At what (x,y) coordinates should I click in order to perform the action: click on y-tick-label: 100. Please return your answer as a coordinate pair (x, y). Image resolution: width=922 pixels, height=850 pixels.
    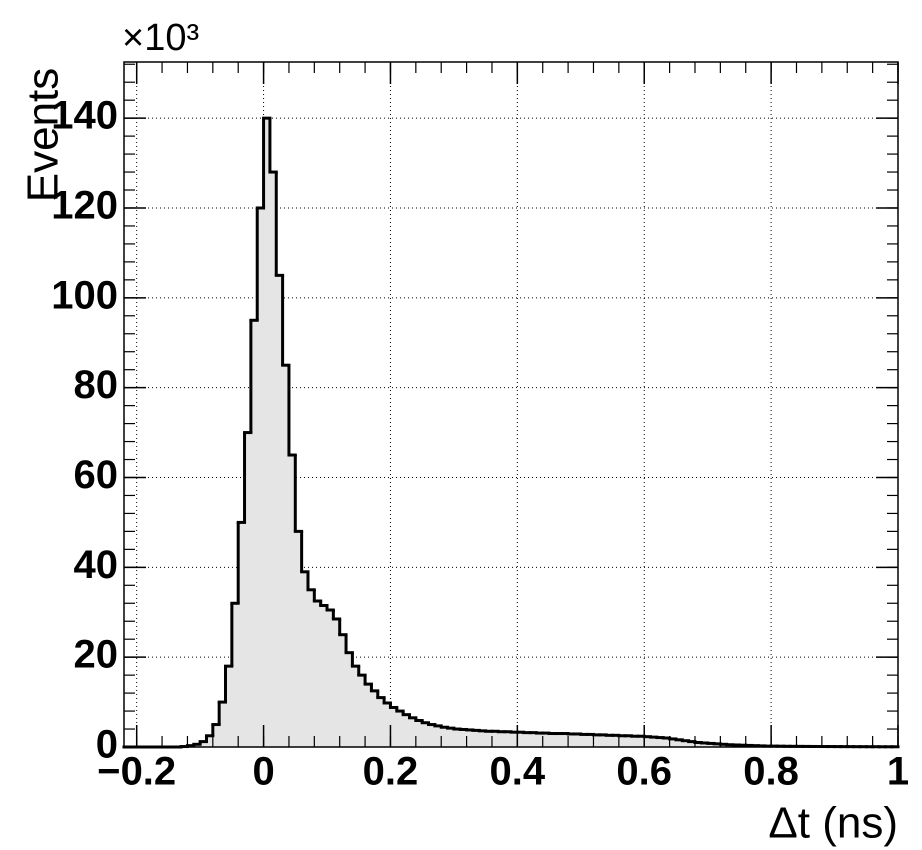
    Looking at the image, I should click on (84, 295).